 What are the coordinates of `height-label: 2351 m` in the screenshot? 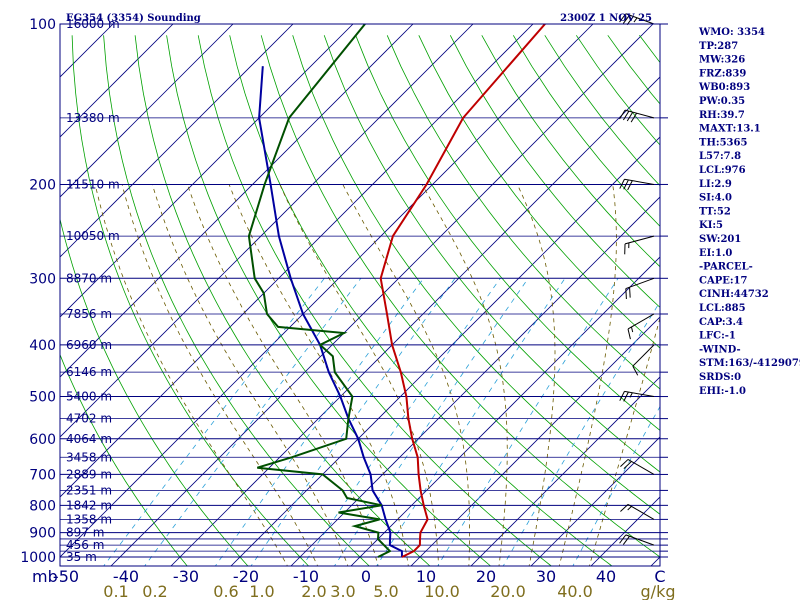 It's located at (89, 490).